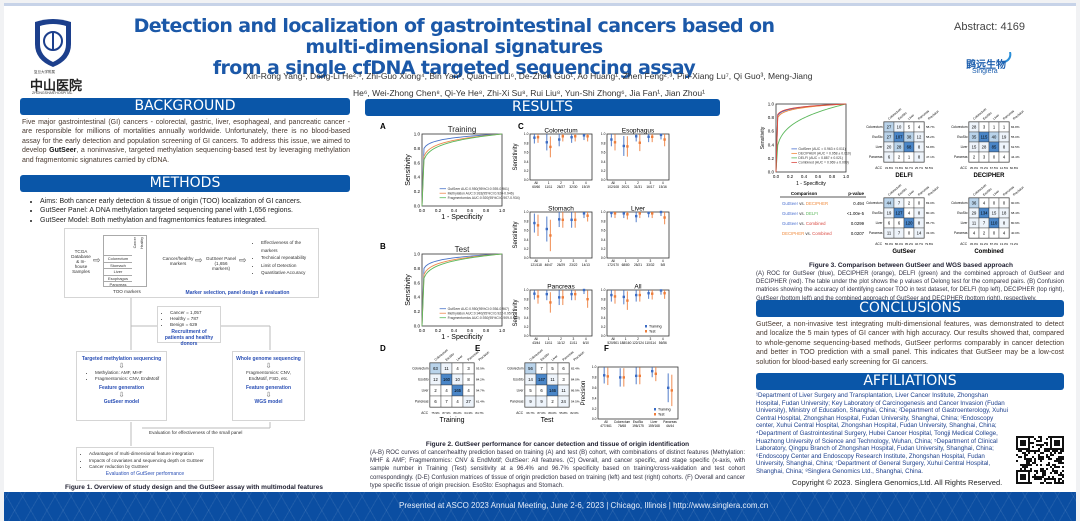 The width and height of the screenshot is (1080, 521). What do you see at coordinates (1015, 137) in the screenshot?
I see `precision-value: 55.0%` at bounding box center [1015, 137].